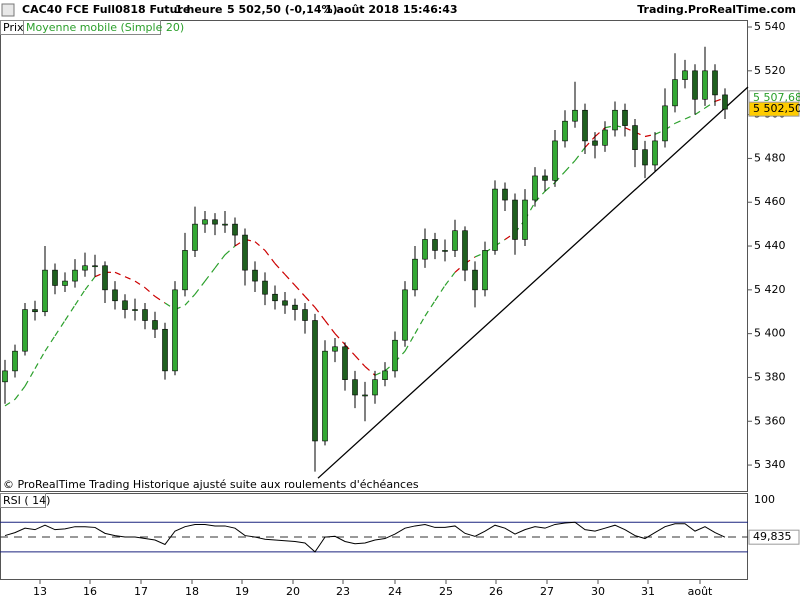 This screenshot has width=800, height=600. I want to click on rsi-tag, so click(774, 537).